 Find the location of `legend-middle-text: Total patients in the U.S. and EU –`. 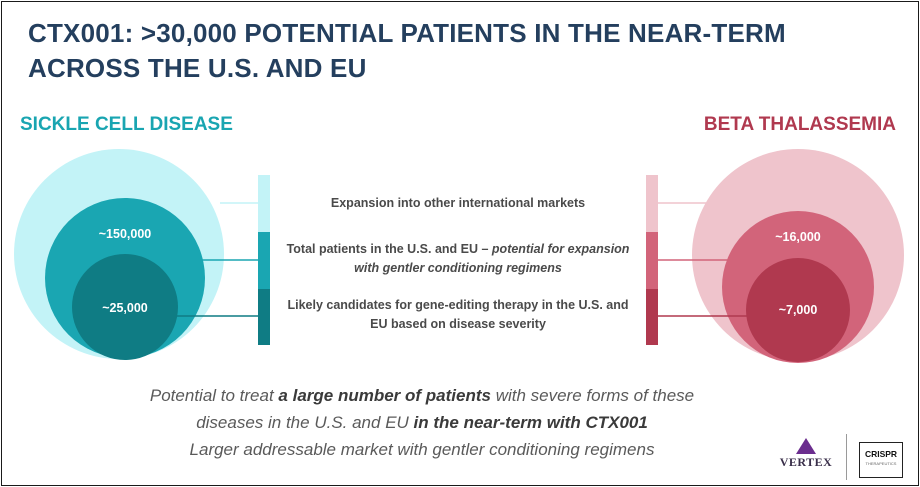

legend-middle-text: Total patients in the U.S. and EU – is located at coordinates (389, 249).